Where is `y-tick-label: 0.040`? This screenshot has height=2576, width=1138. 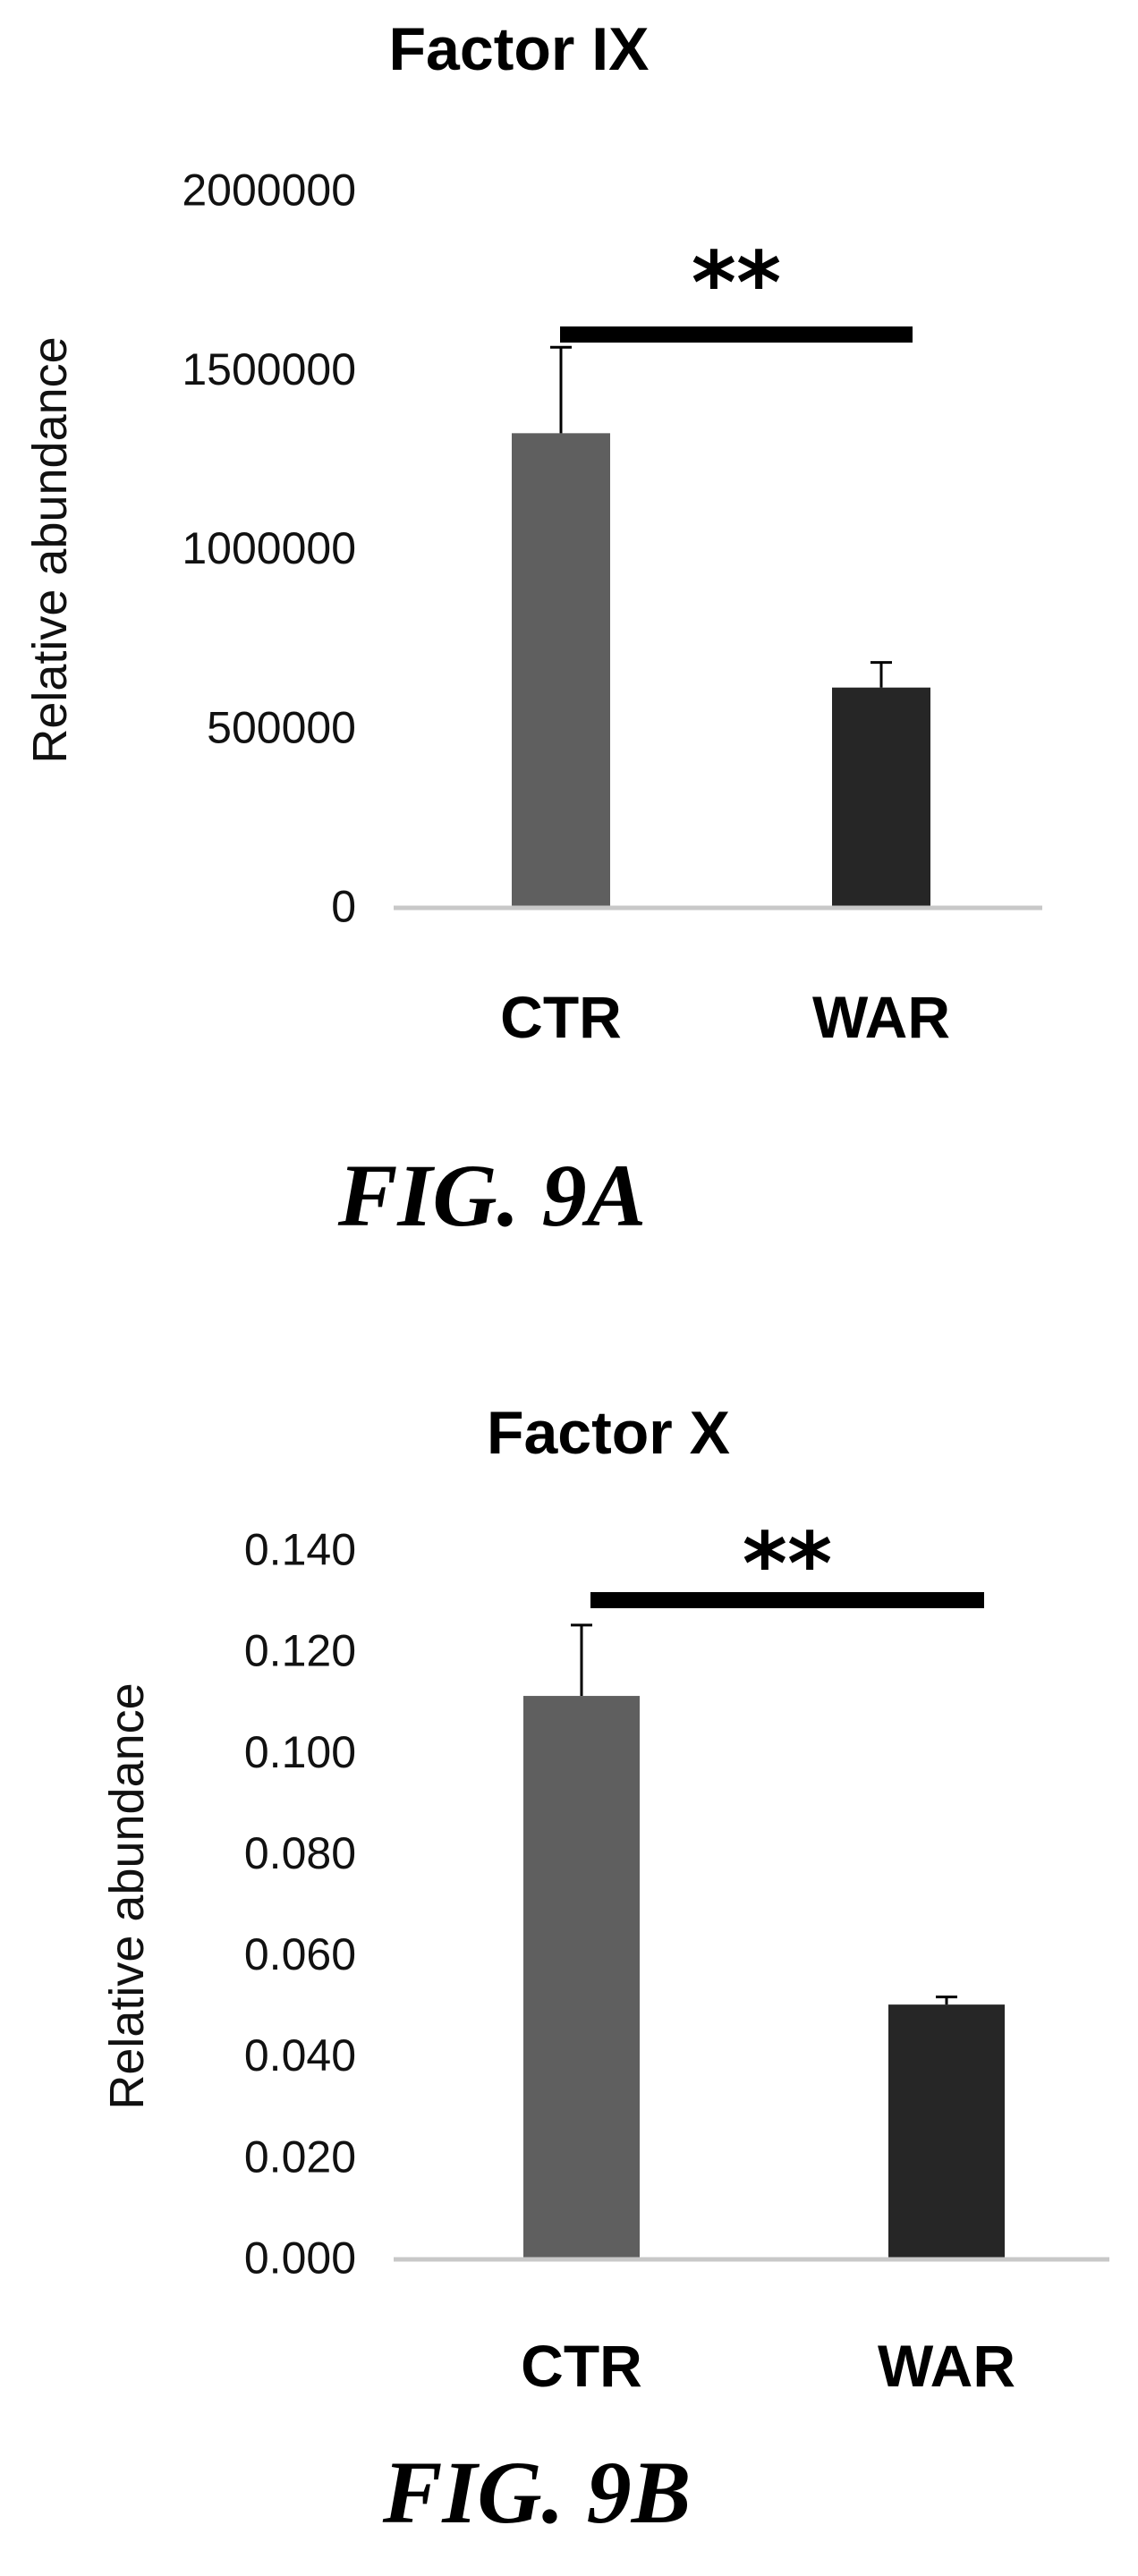
y-tick-label: 0.040 is located at coordinates (300, 2055).